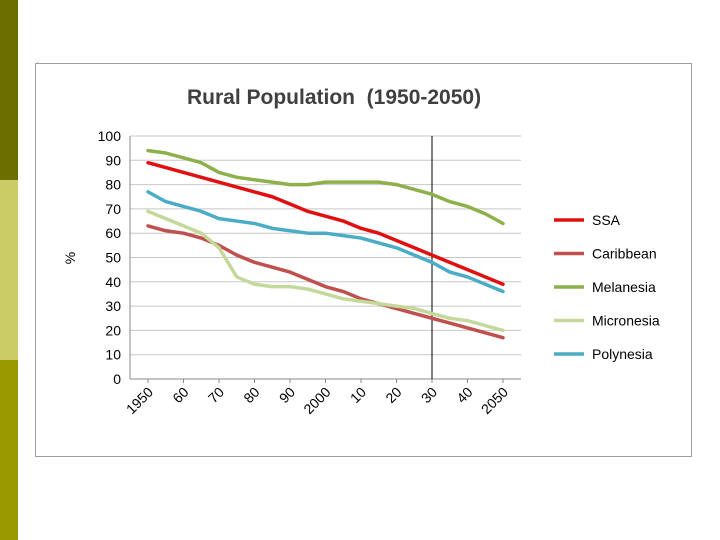  What do you see at coordinates (117, 379) in the screenshot?
I see `y-tick-label: 0` at bounding box center [117, 379].